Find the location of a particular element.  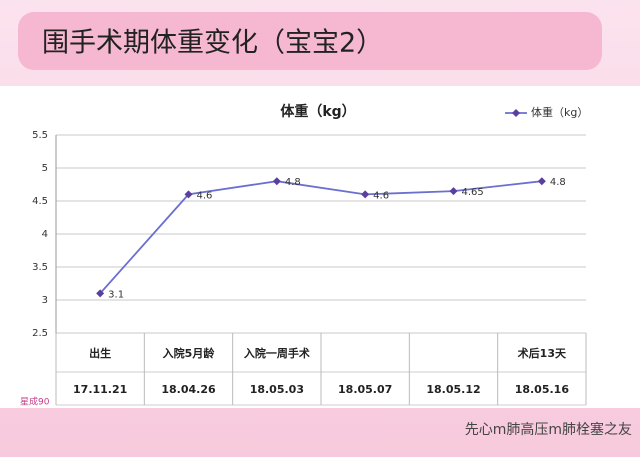

y-tick-label: 5.5 is located at coordinates (40, 135).